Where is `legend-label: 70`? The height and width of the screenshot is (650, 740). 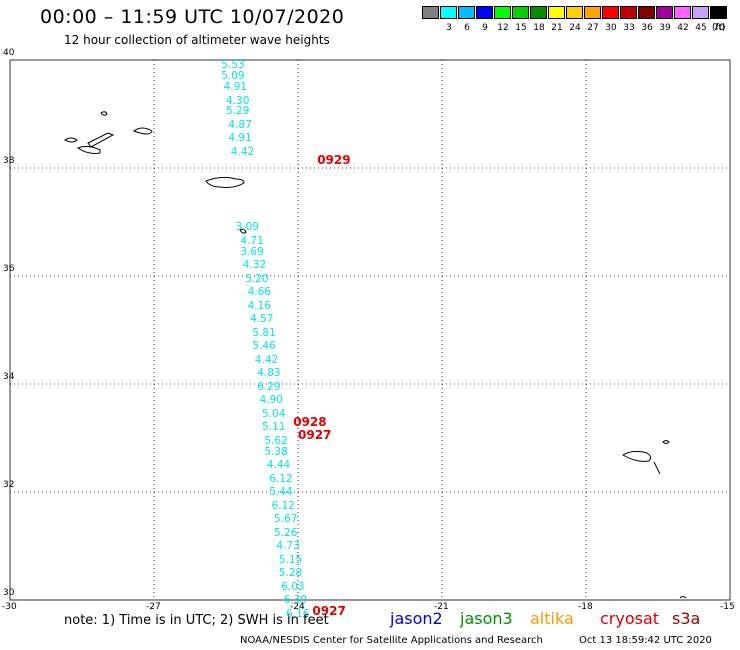 legend-label: 70 is located at coordinates (719, 28).